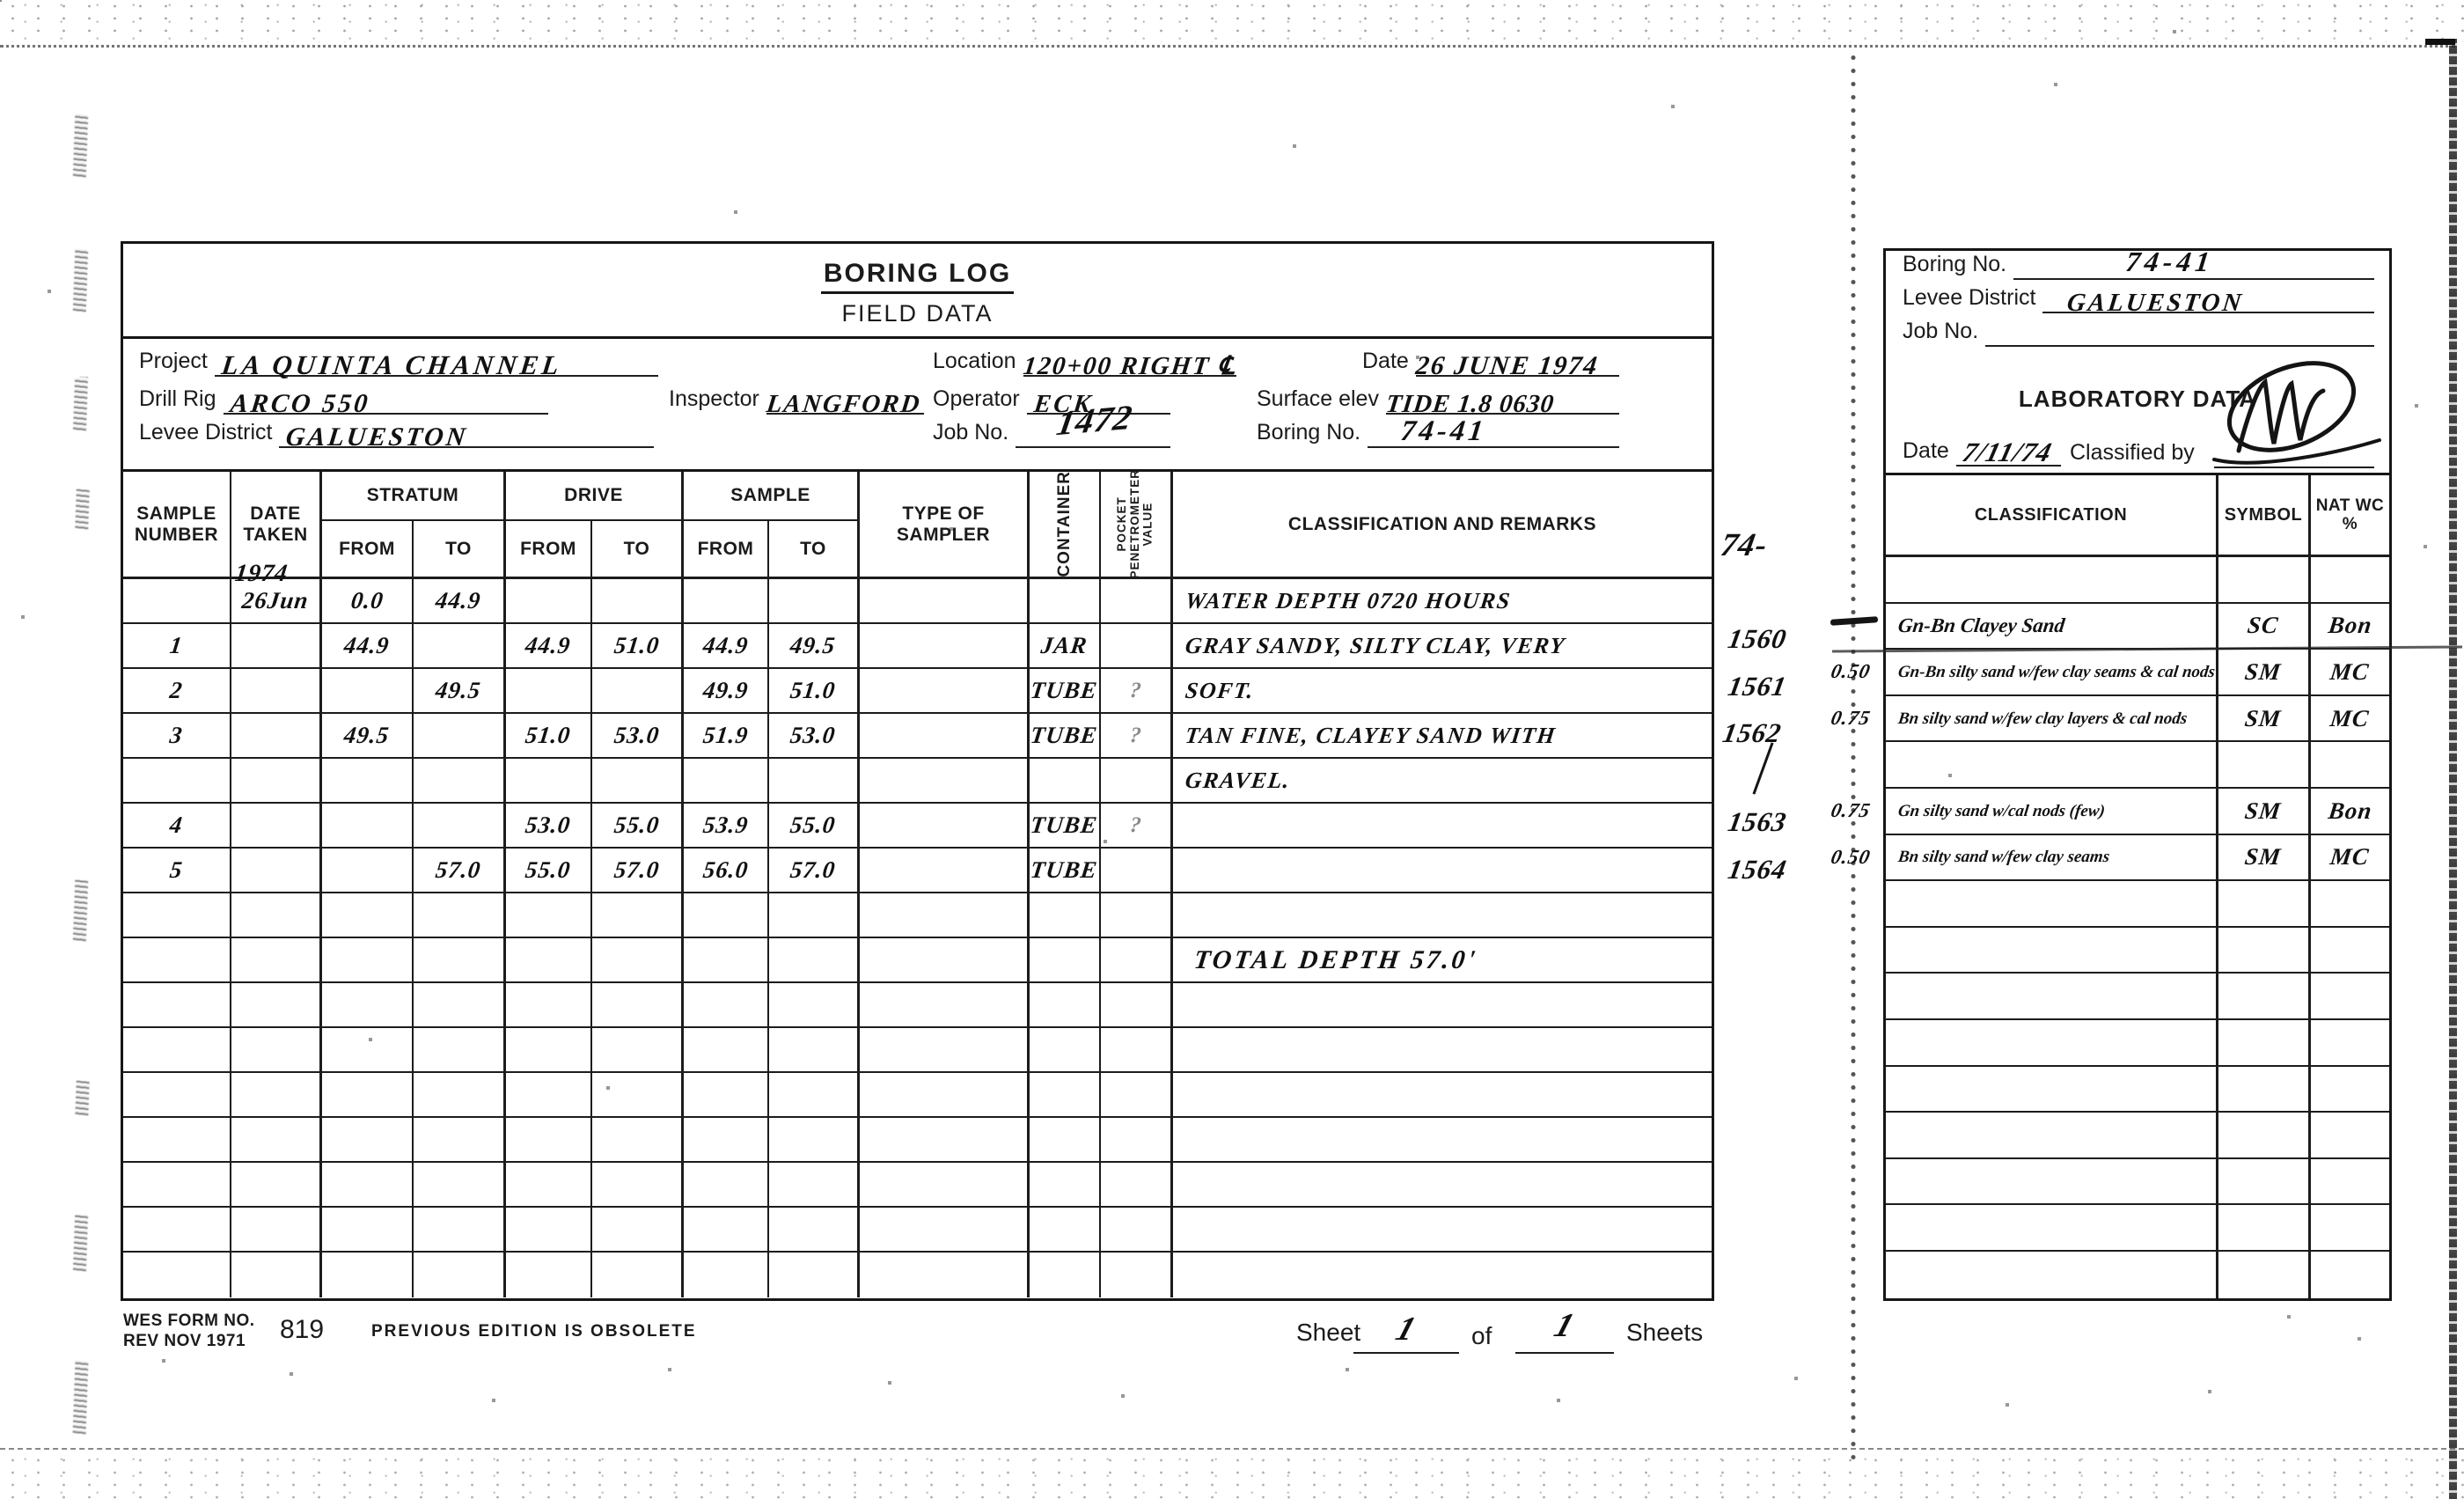 The image size is (2464, 1499). What do you see at coordinates (638, 871) in the screenshot?
I see `cell-drive-to: 57.0` at bounding box center [638, 871].